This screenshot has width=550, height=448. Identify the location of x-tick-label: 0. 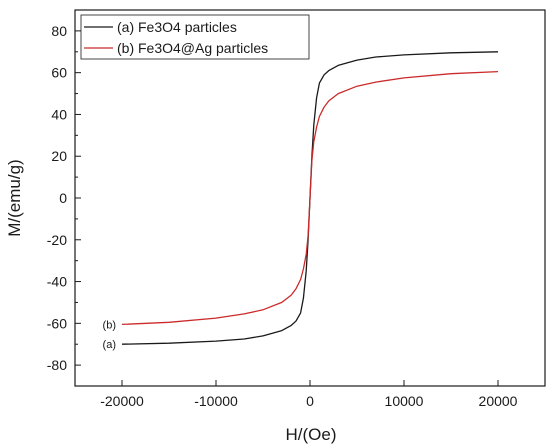
(310, 401).